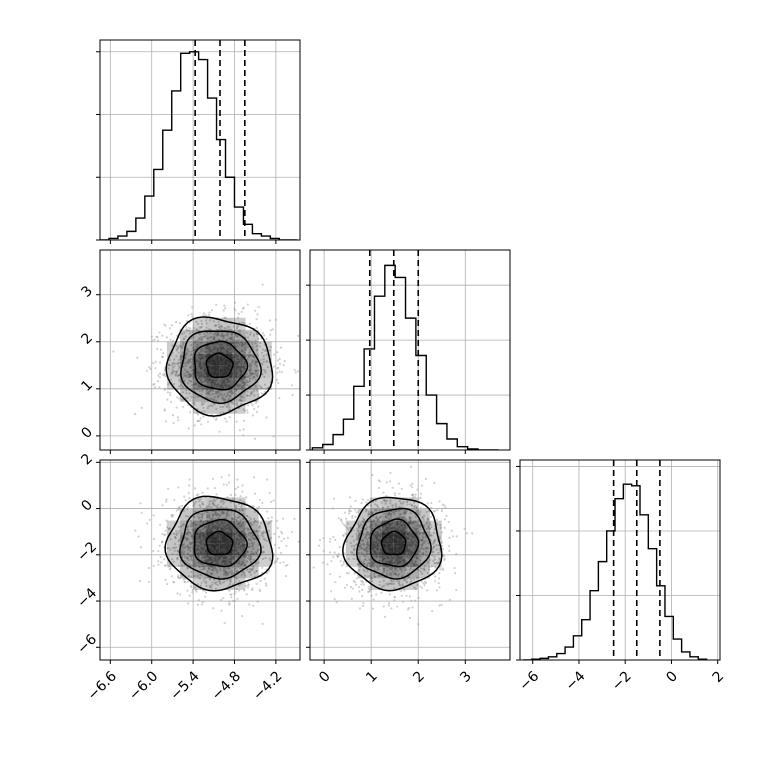 The height and width of the screenshot is (760, 760). Describe the element at coordinates (200, 140) in the screenshot. I see `marginal-background` at that location.